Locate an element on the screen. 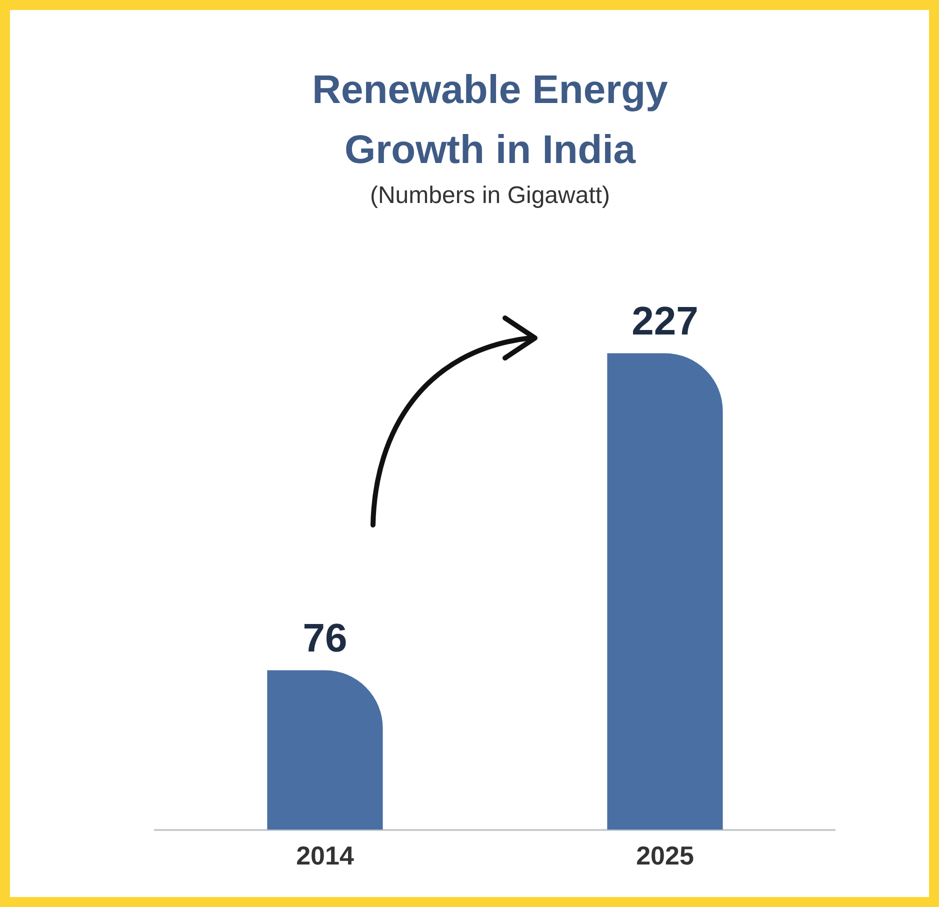 The width and height of the screenshot is (939, 907). chart-subtitle: (Numbers in Gigawatt) is located at coordinates (490, 196).